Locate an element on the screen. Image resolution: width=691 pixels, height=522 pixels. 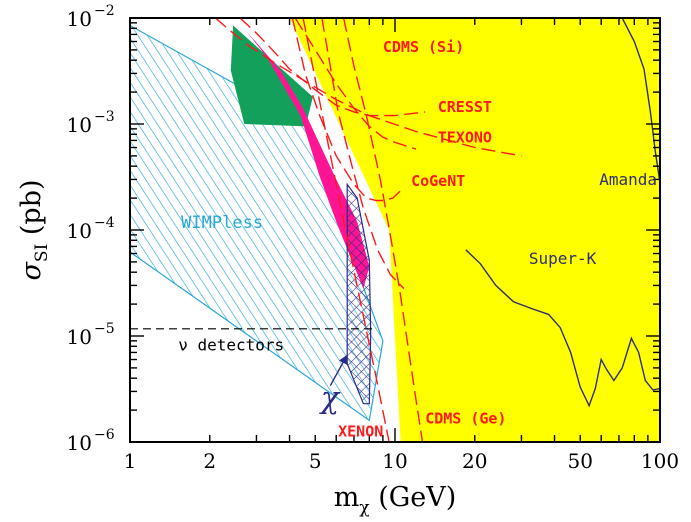
limit-curve-label: TEXONO is located at coordinates (465, 137).